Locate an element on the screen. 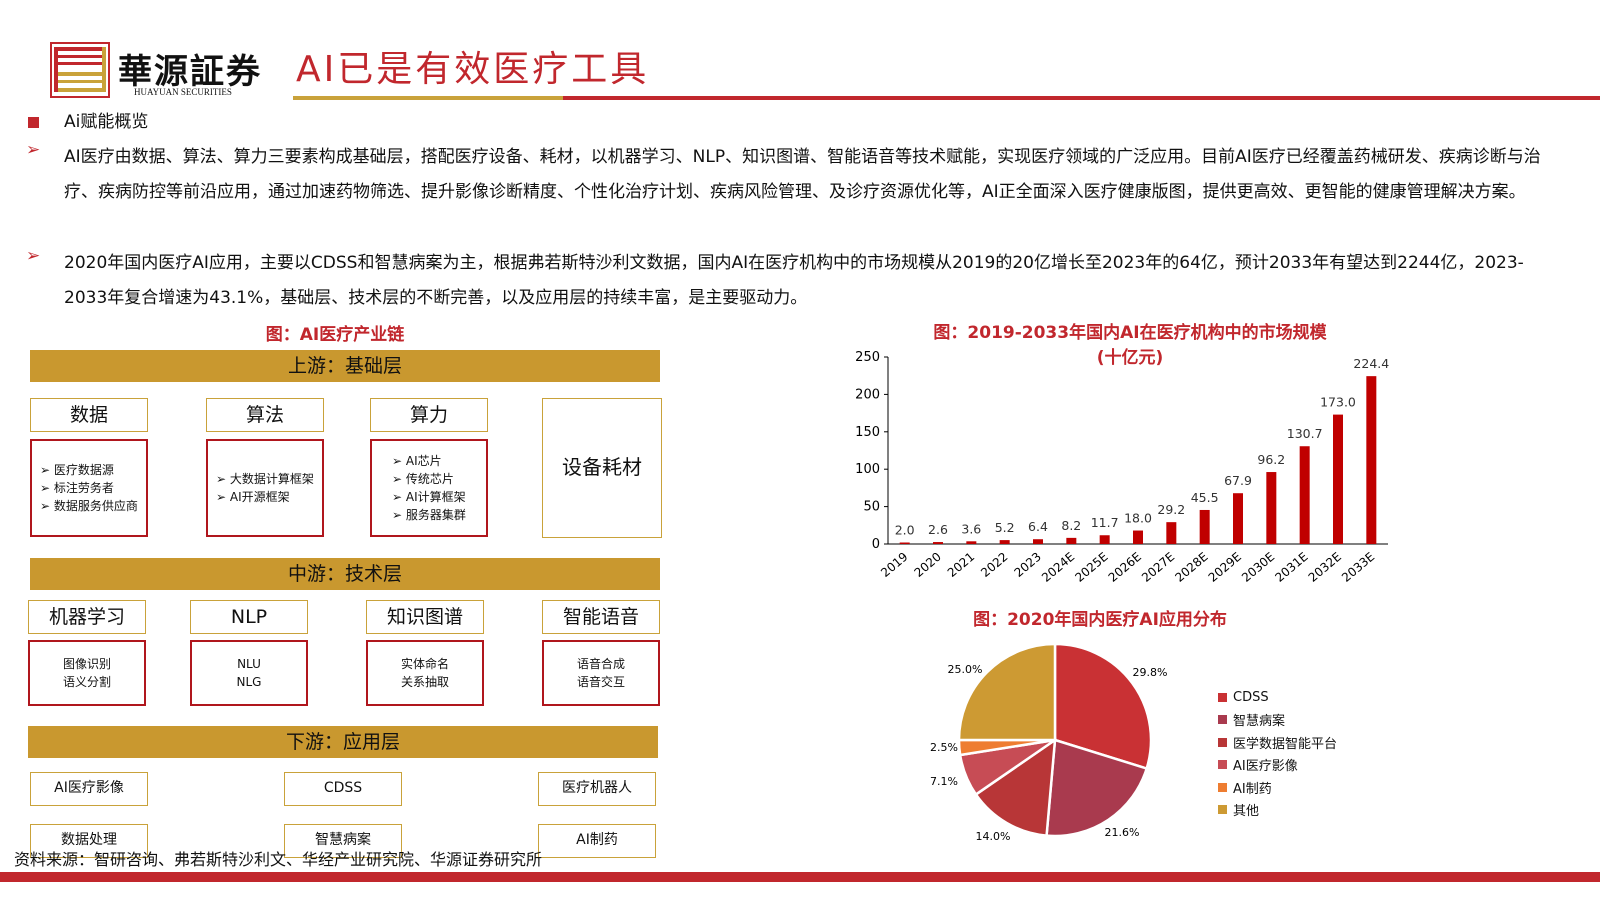 The height and width of the screenshot is (900, 1600). bar-value-label: 18.0 is located at coordinates (1138, 518).